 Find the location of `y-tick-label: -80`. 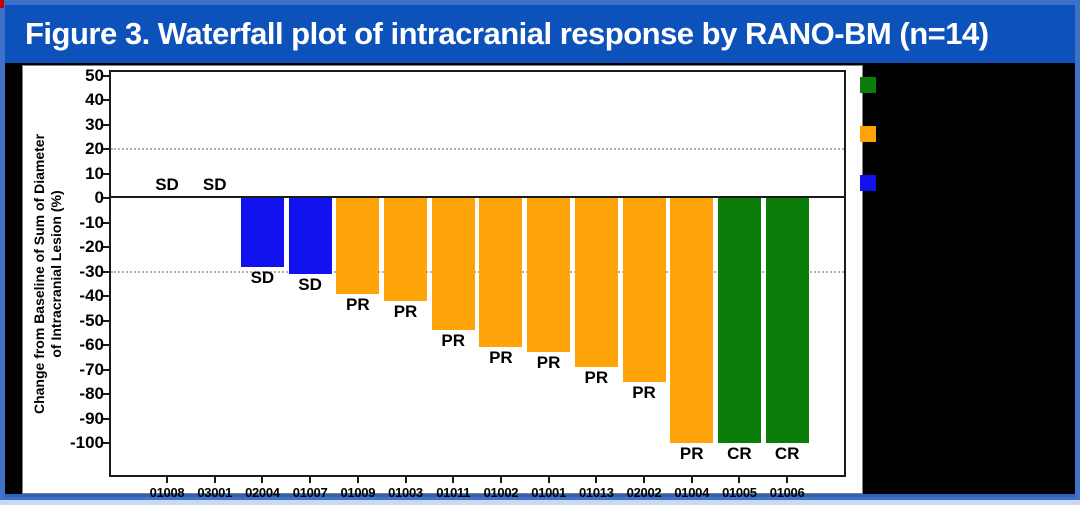

y-tick-label: -80 is located at coordinates (91, 393).